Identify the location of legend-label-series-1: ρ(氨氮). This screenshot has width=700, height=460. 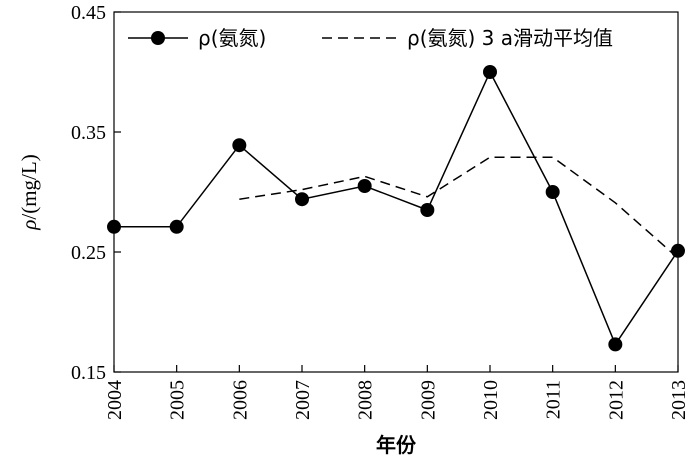
(232, 38).